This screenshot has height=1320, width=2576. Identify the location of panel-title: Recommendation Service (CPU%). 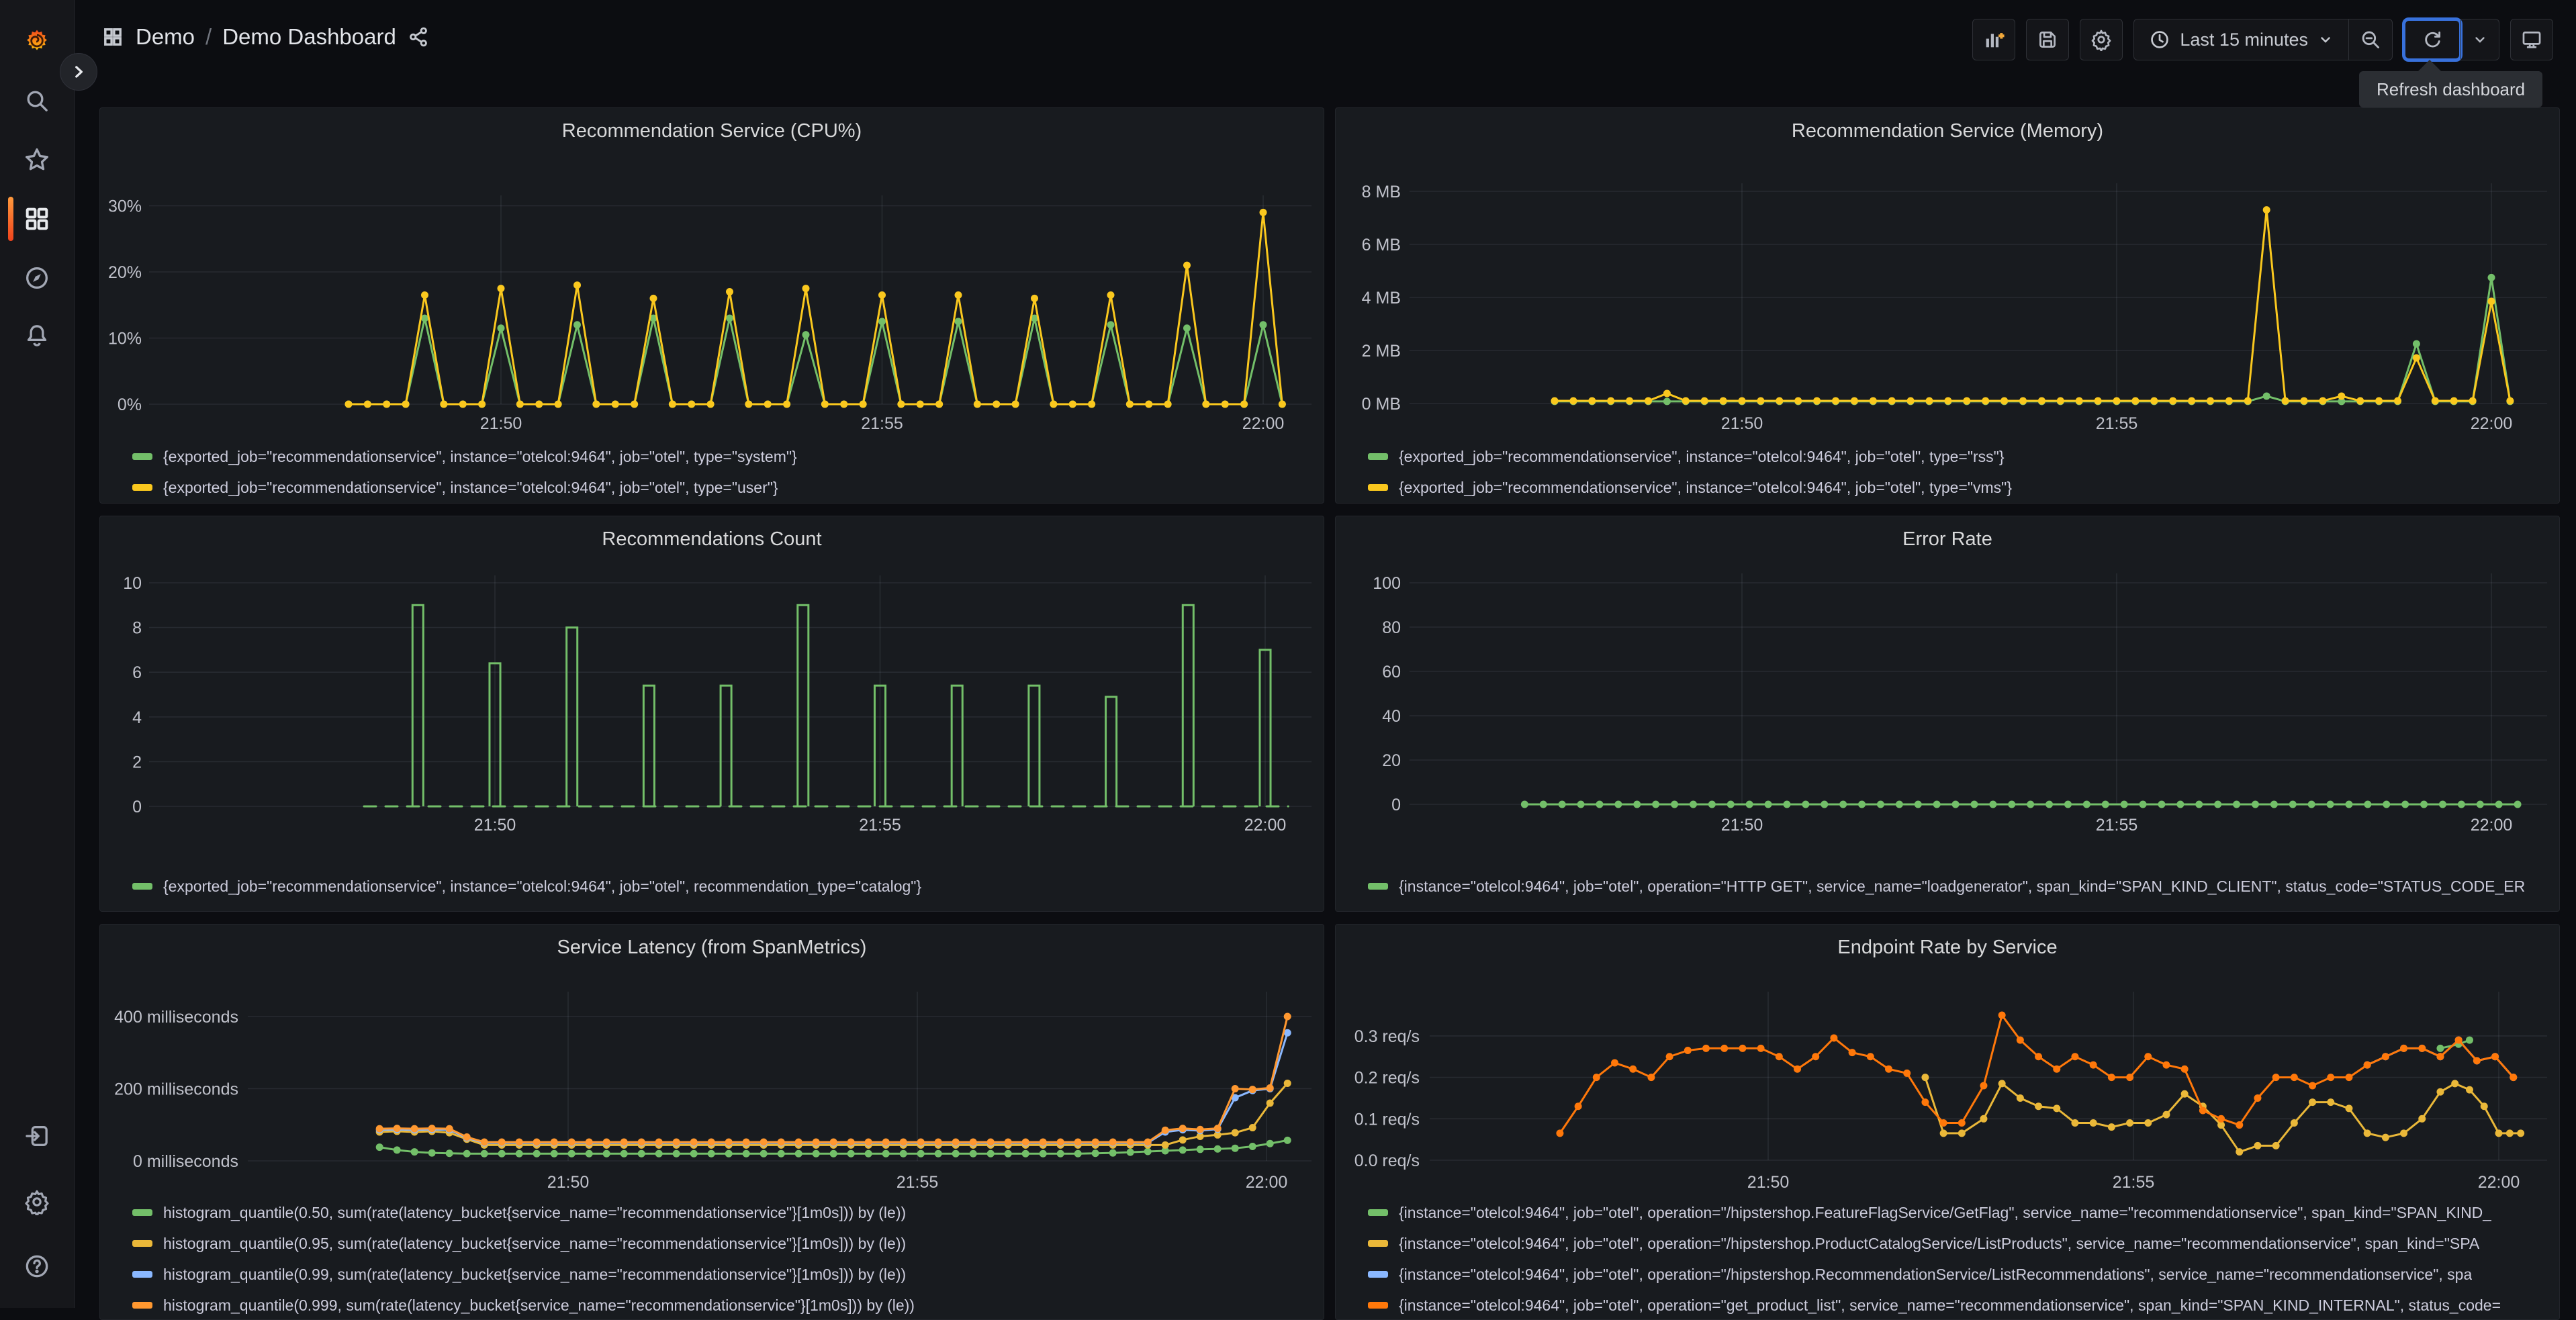
(711, 131).